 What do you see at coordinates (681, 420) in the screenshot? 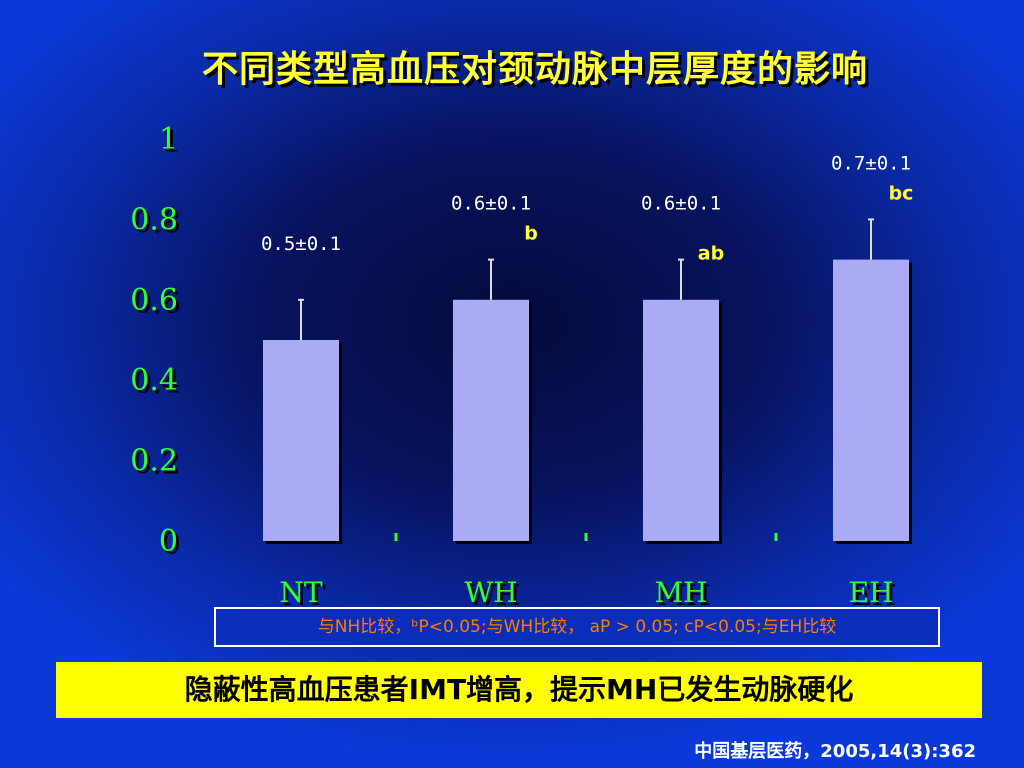
I see `bar-mh` at bounding box center [681, 420].